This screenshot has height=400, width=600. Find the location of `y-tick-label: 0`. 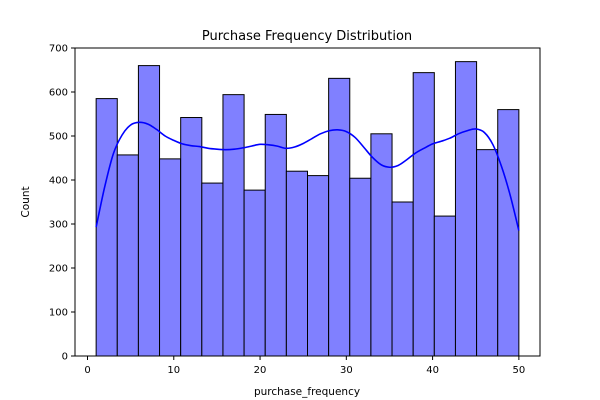

y-tick-label: 0 is located at coordinates (65, 357).